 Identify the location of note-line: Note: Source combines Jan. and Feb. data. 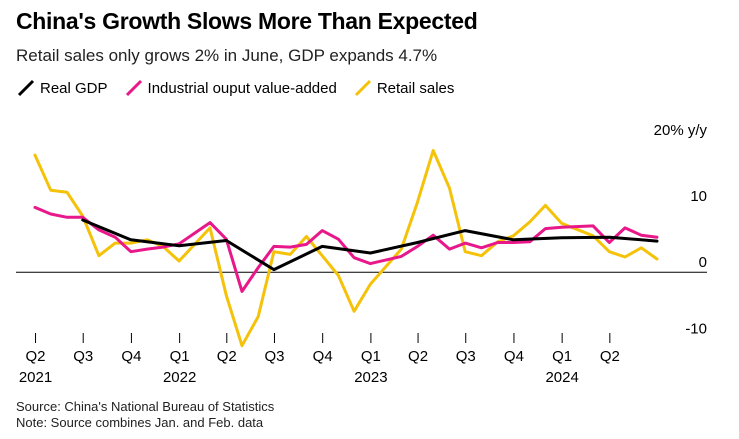
(140, 422).